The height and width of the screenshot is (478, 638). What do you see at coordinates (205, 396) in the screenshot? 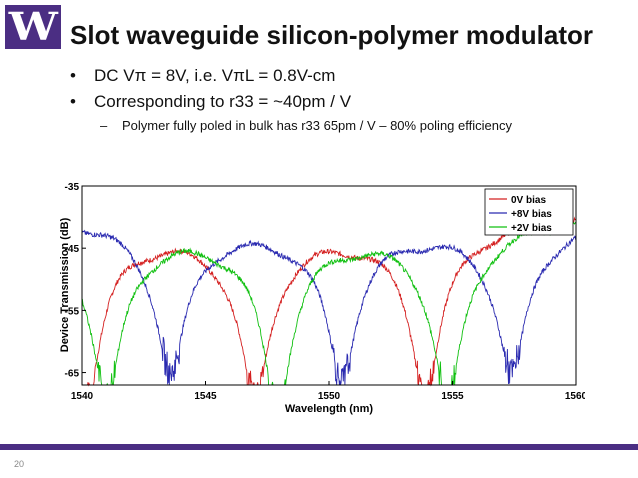
I see `x-tick-label: 1545` at bounding box center [205, 396].